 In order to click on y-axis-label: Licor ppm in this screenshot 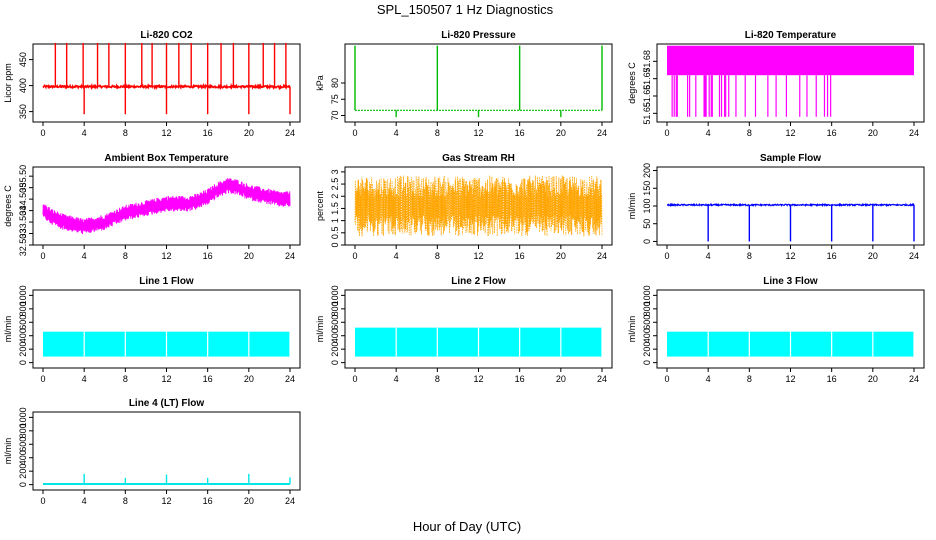, I will do `click(8, 83)`.